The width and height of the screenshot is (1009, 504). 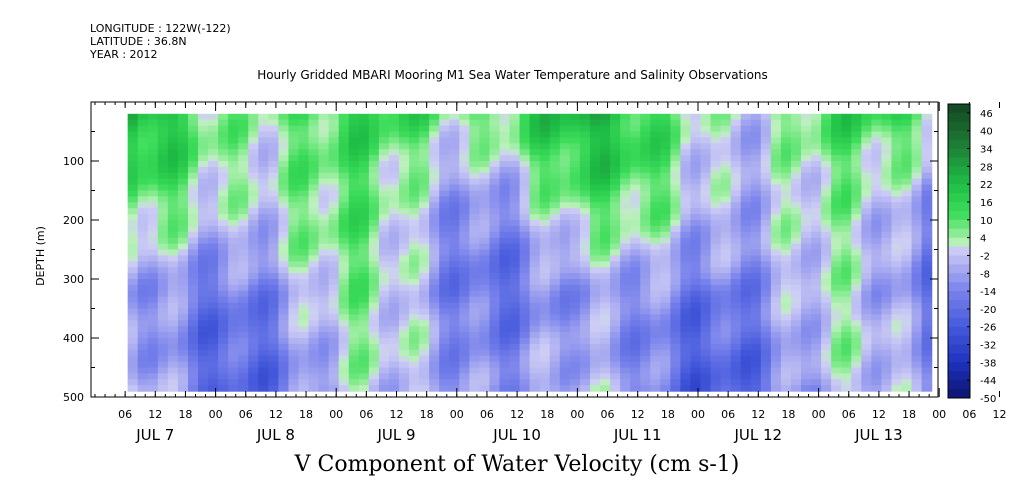 What do you see at coordinates (395, 435) in the screenshot?
I see `x-day-label: JUL 9` at bounding box center [395, 435].